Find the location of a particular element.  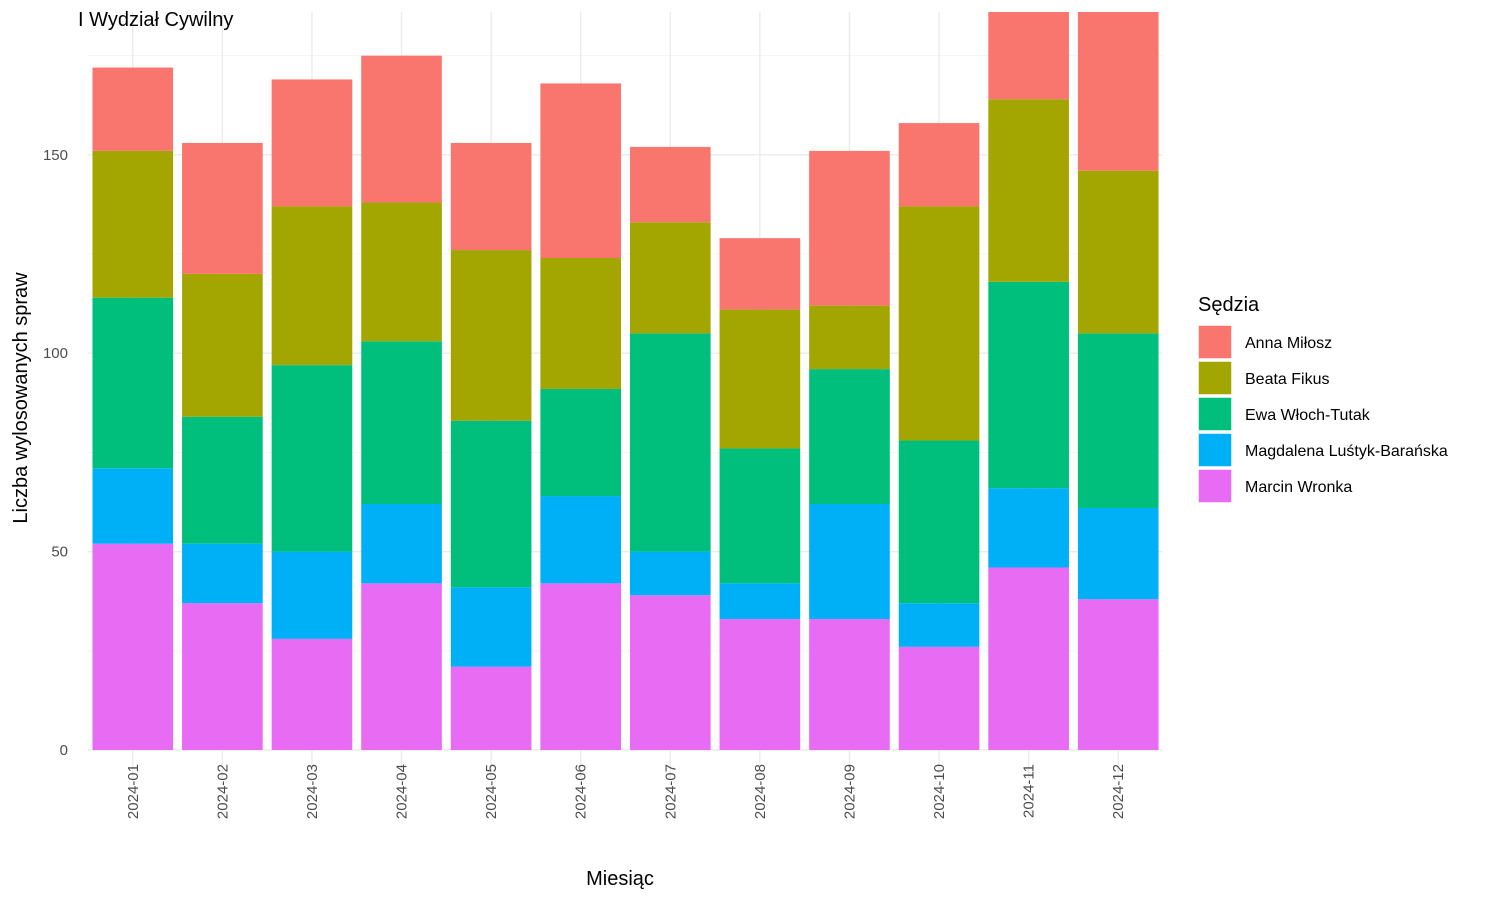

x-tick-label: 2024-05 is located at coordinates (491, 791).